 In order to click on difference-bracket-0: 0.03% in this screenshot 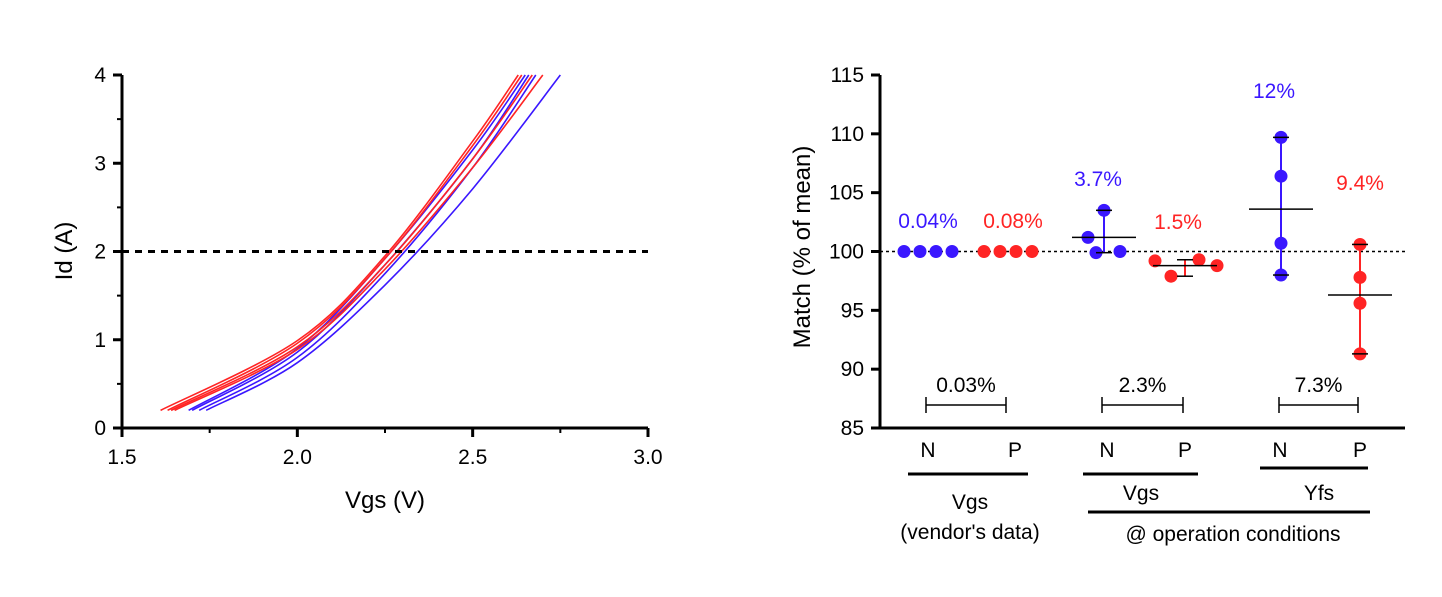, I will do `click(966, 393)`.